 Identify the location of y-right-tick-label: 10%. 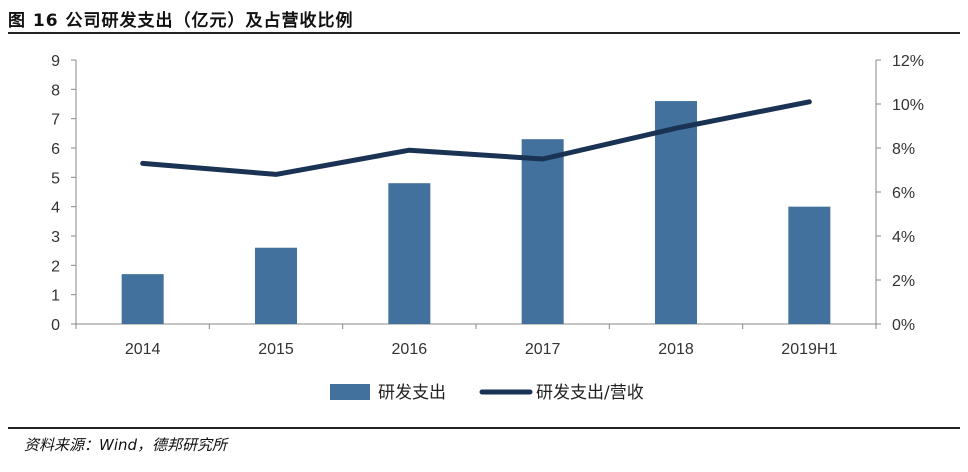
(908, 105).